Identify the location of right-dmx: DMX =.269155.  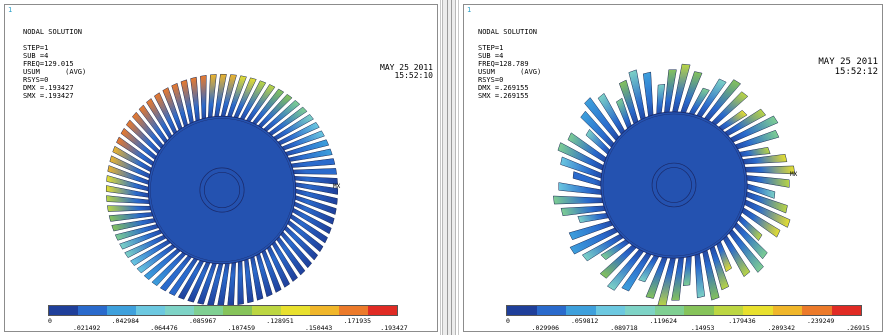
(503, 88).